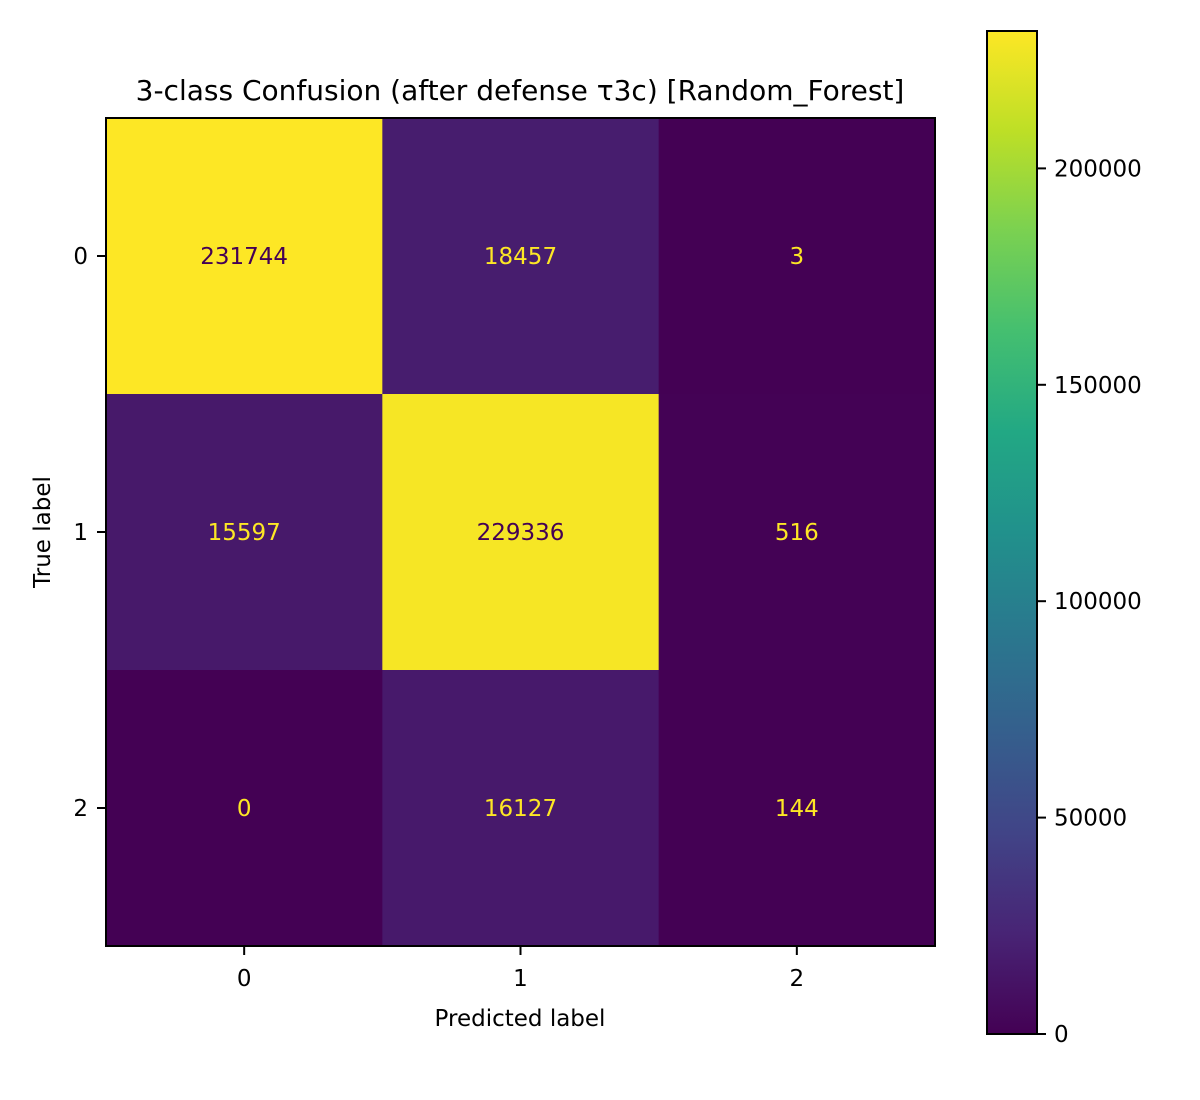 Image resolution: width=1200 pixels, height=1100 pixels. Describe the element at coordinates (1061, 1035) in the screenshot. I see `colorbar-tick-label: 0` at that location.